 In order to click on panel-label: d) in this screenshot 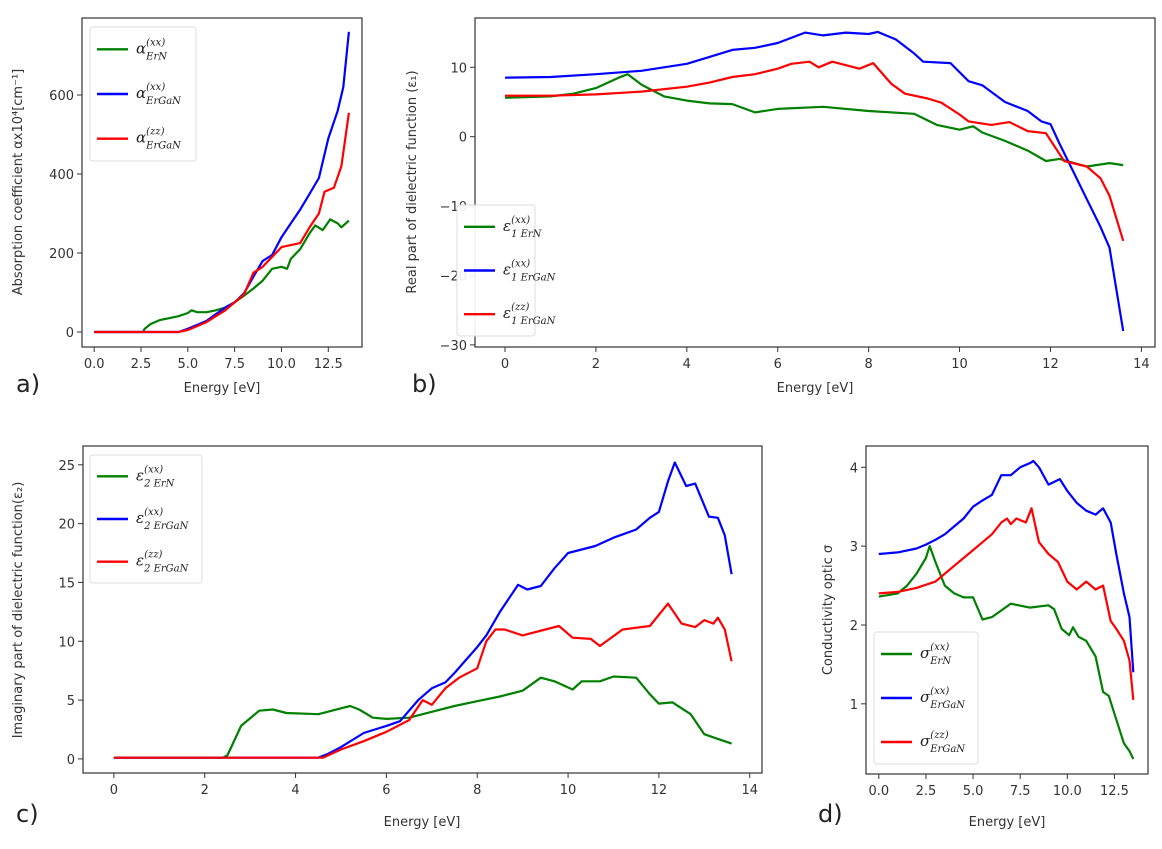, I will do `click(830, 814)`.